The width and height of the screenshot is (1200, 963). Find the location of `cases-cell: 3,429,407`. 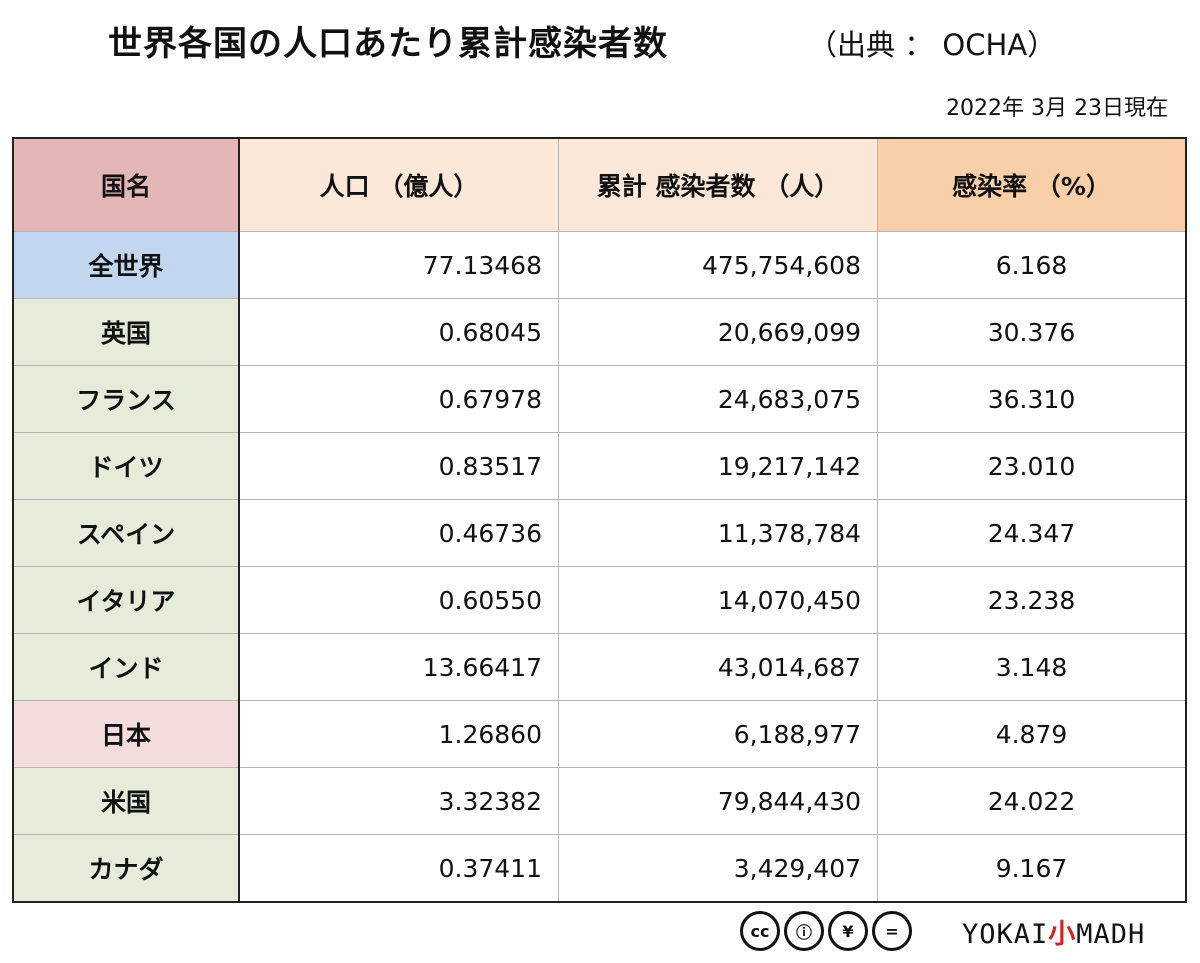

cases-cell: 3,429,407 is located at coordinates (718, 868).